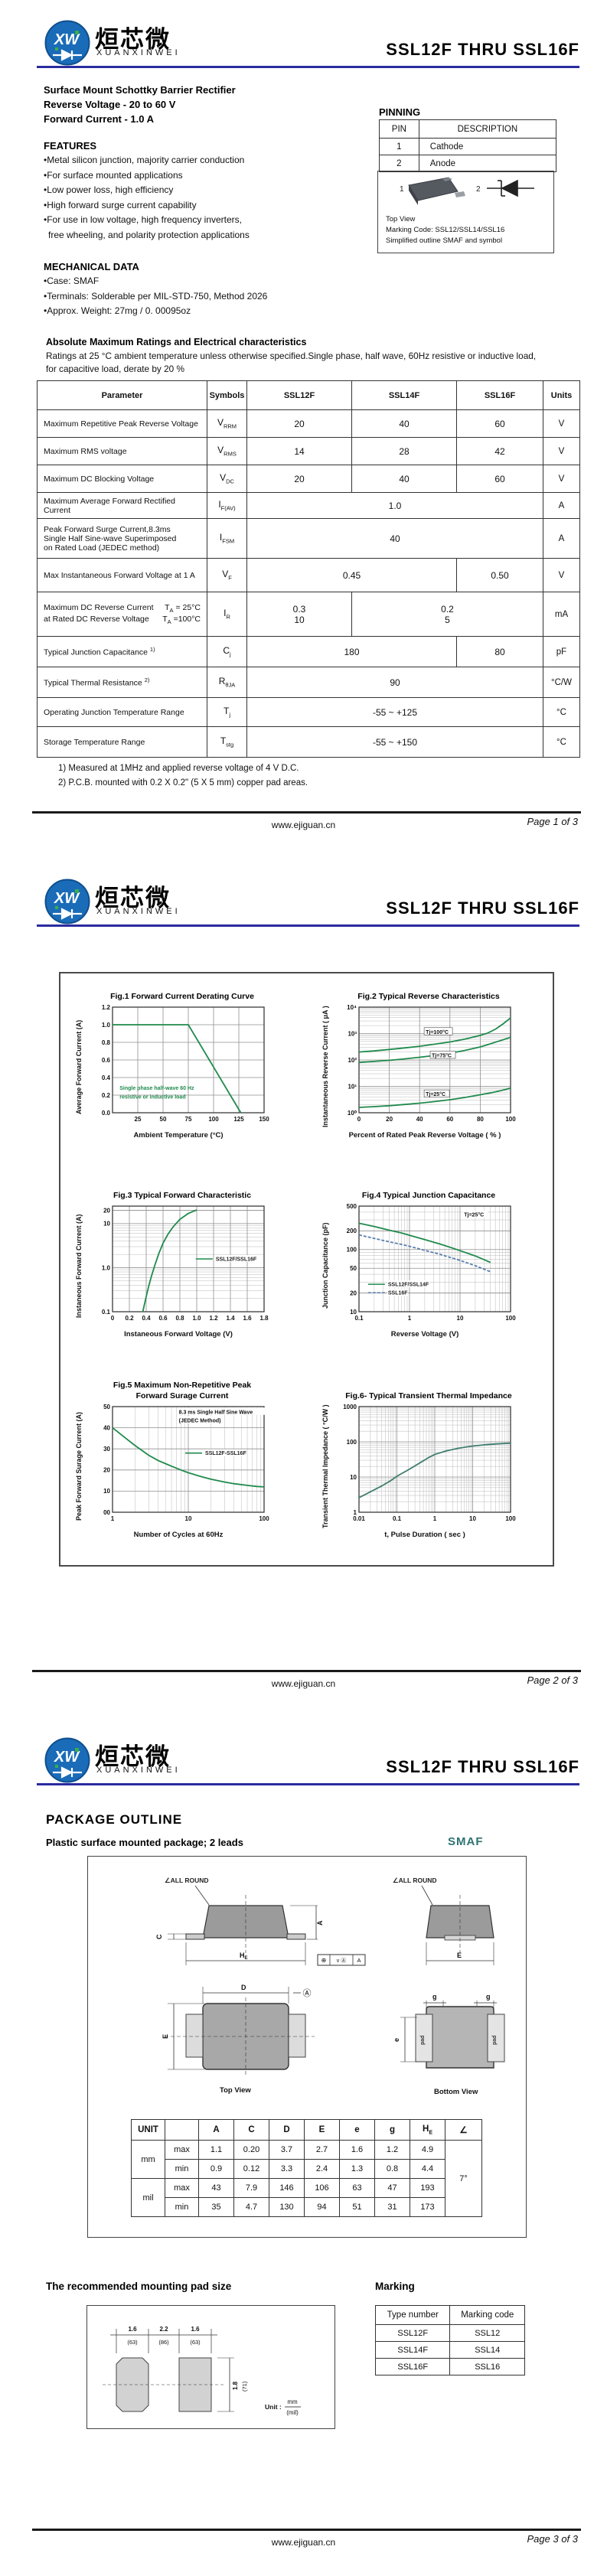 The width and height of the screenshot is (607, 2576). I want to click on svg-text: (63), so click(133, 2342).